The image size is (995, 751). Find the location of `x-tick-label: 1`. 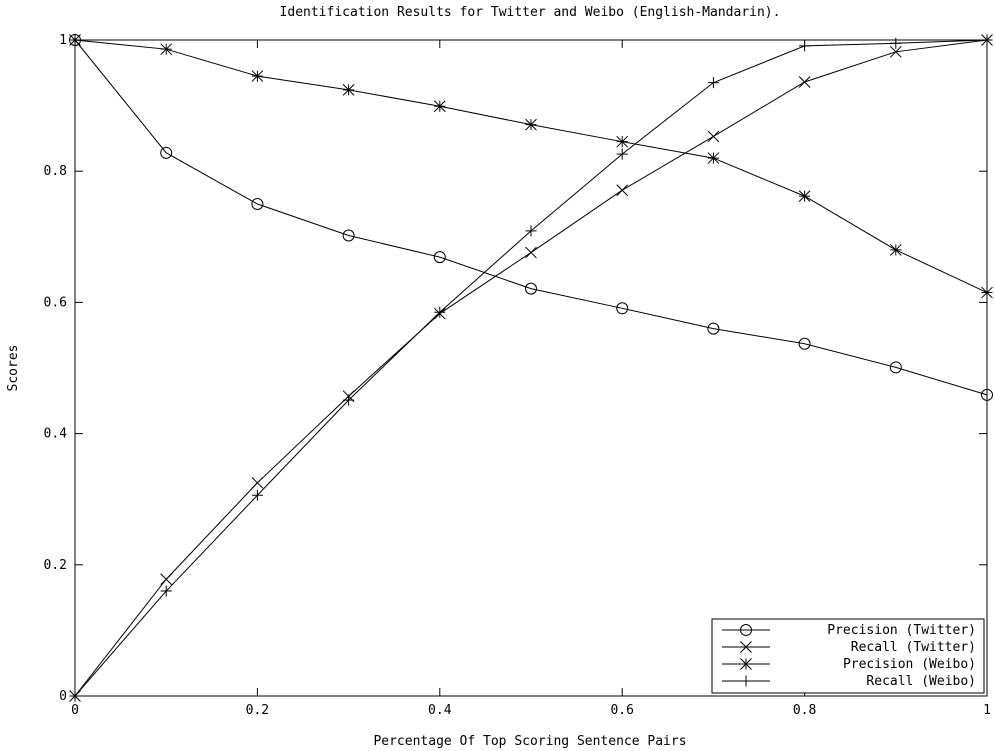

x-tick-label: 1 is located at coordinates (987, 710).